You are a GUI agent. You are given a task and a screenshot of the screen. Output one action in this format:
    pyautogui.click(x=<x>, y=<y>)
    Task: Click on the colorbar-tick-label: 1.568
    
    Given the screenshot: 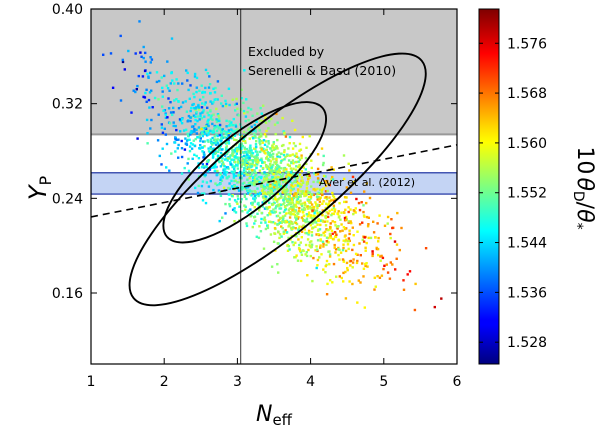 What is the action you would take?
    pyautogui.click(x=527, y=94)
    